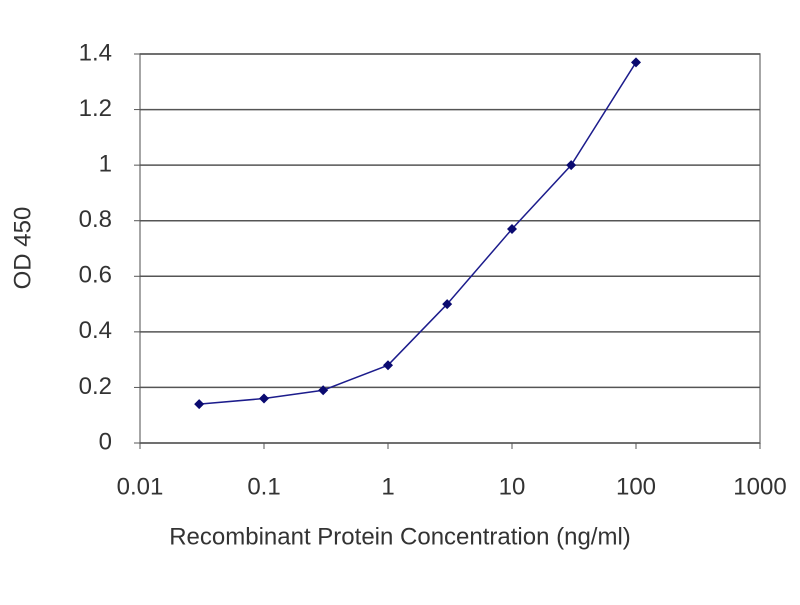  I want to click on y-tick-label: 1.4, so click(95, 52).